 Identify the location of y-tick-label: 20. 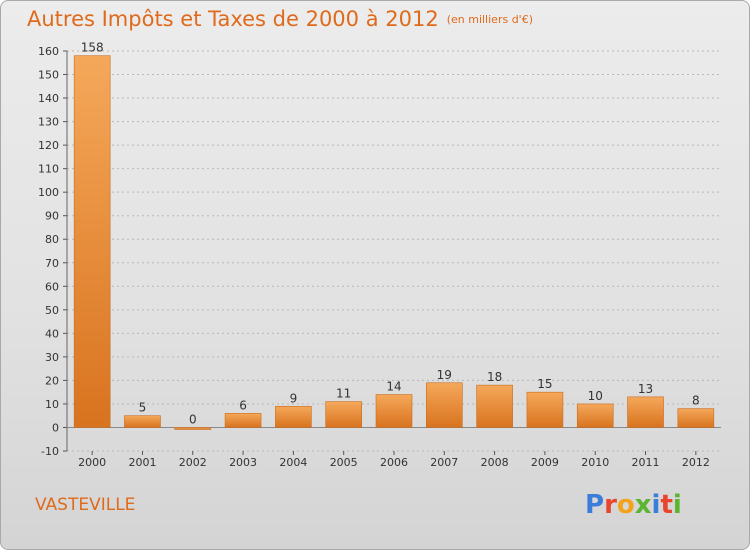
(52, 380).